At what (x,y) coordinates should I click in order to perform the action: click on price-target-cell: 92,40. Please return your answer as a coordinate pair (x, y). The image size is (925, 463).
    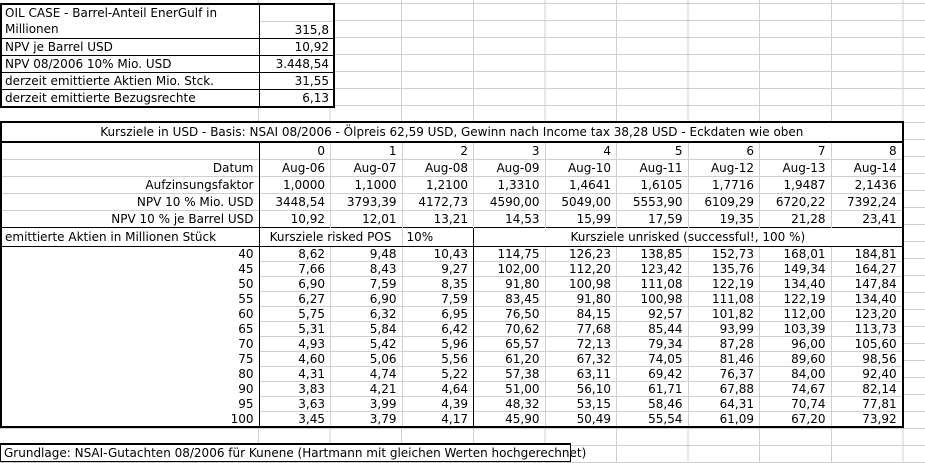
    Looking at the image, I should click on (866, 374).